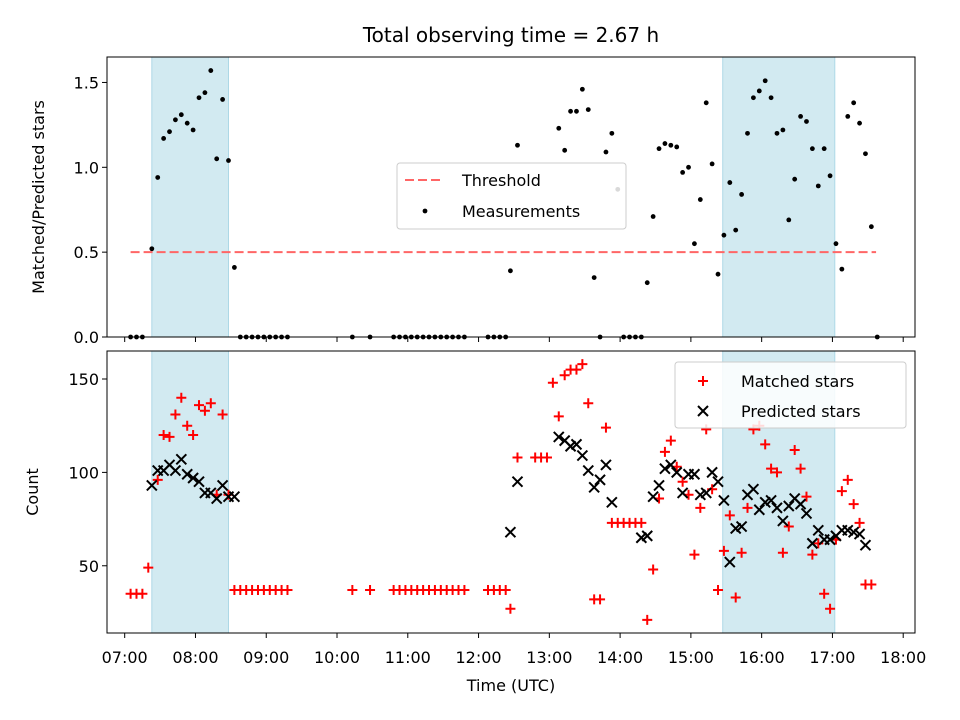 This screenshot has height=720, width=960. What do you see at coordinates (510, 685) in the screenshot?
I see `x-axis-label: Time (UTC)` at bounding box center [510, 685].